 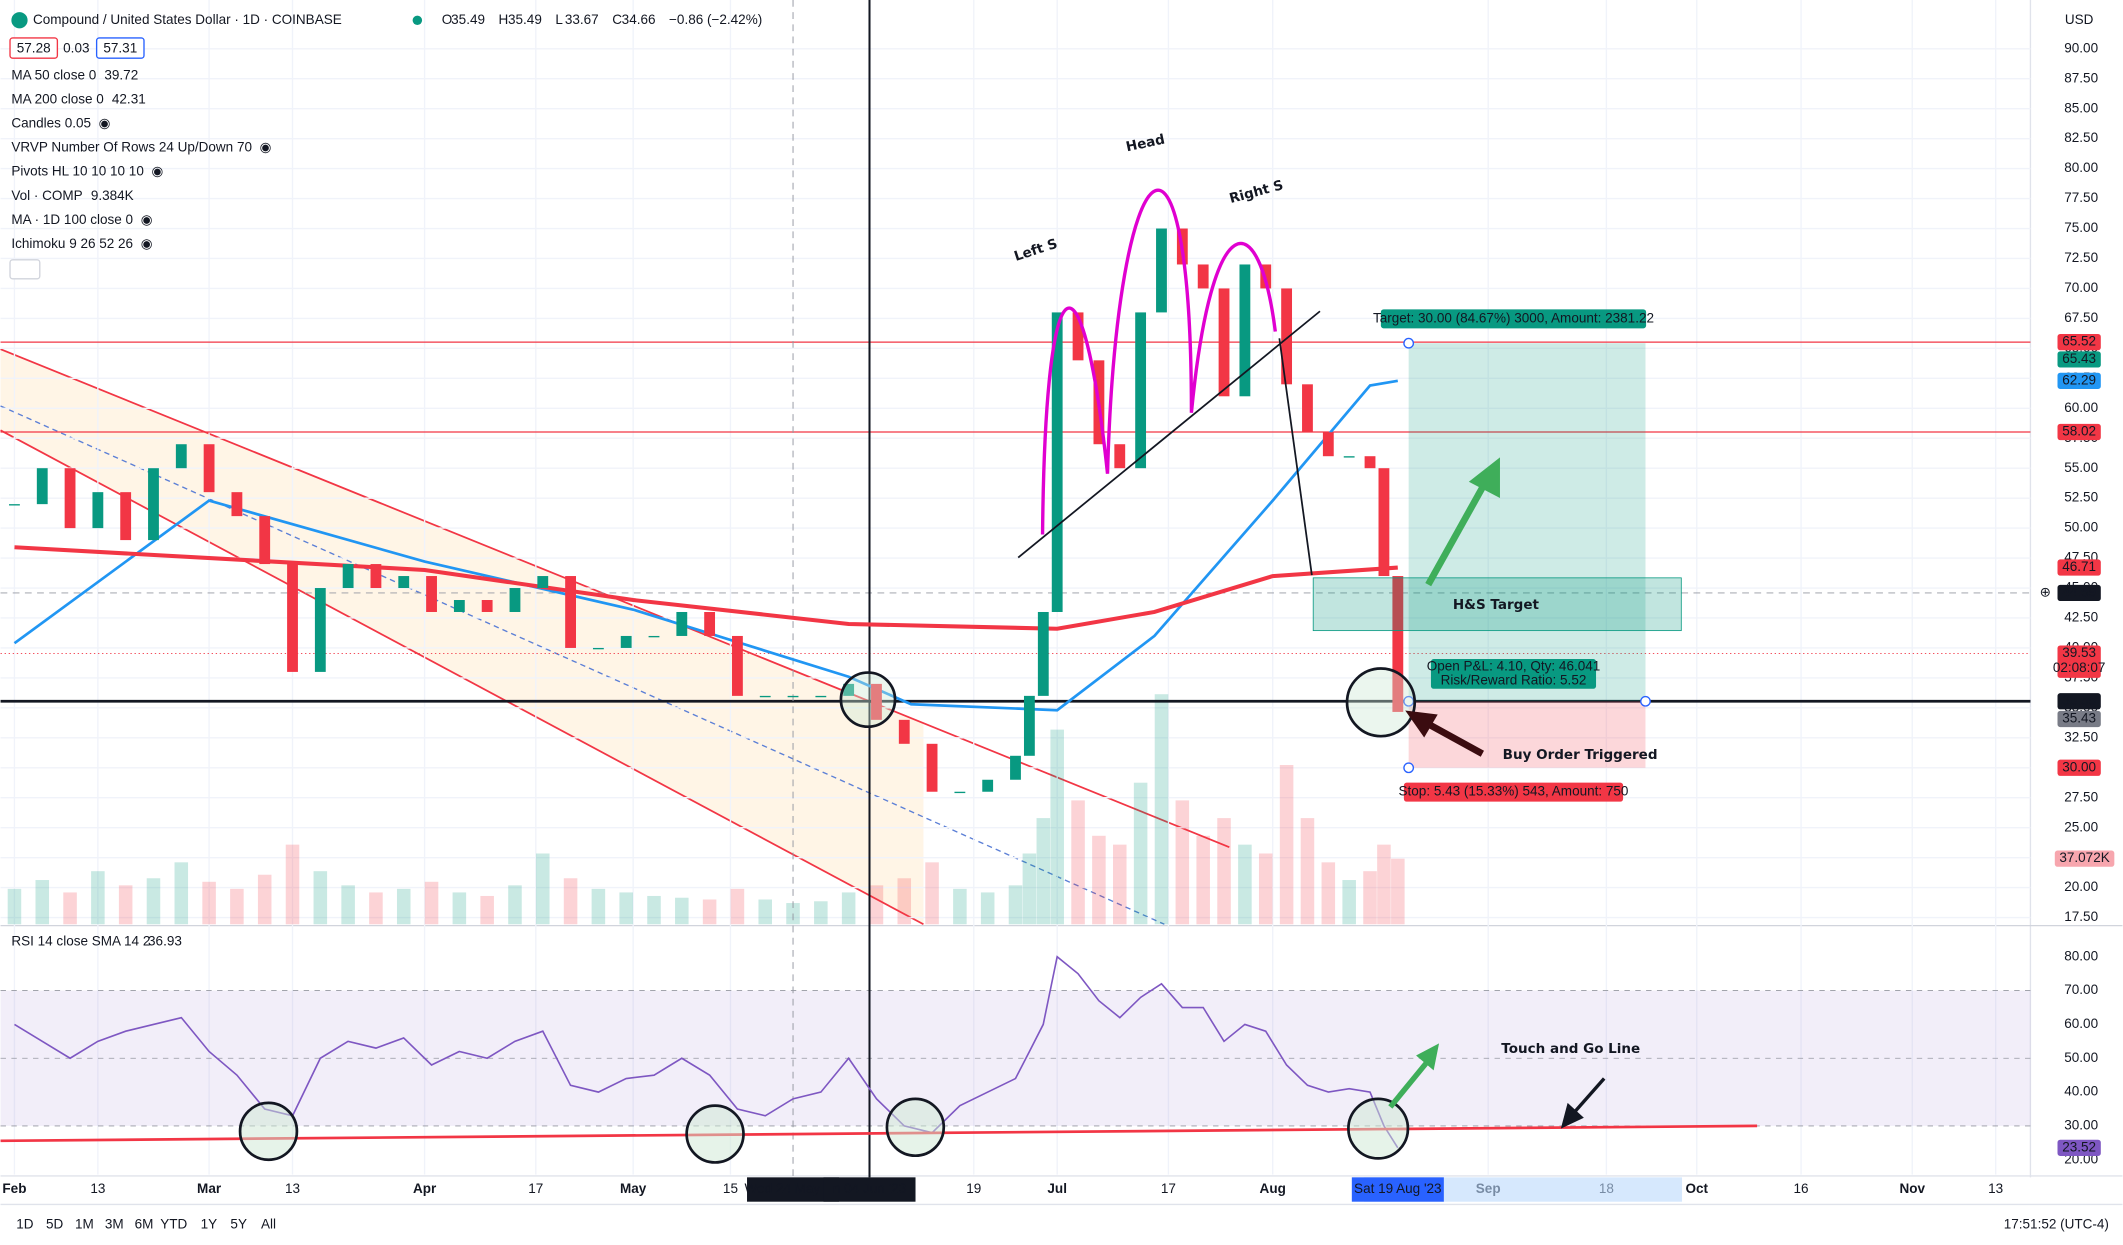 I want to click on range-button: 1Y, so click(x=209, y=1223).